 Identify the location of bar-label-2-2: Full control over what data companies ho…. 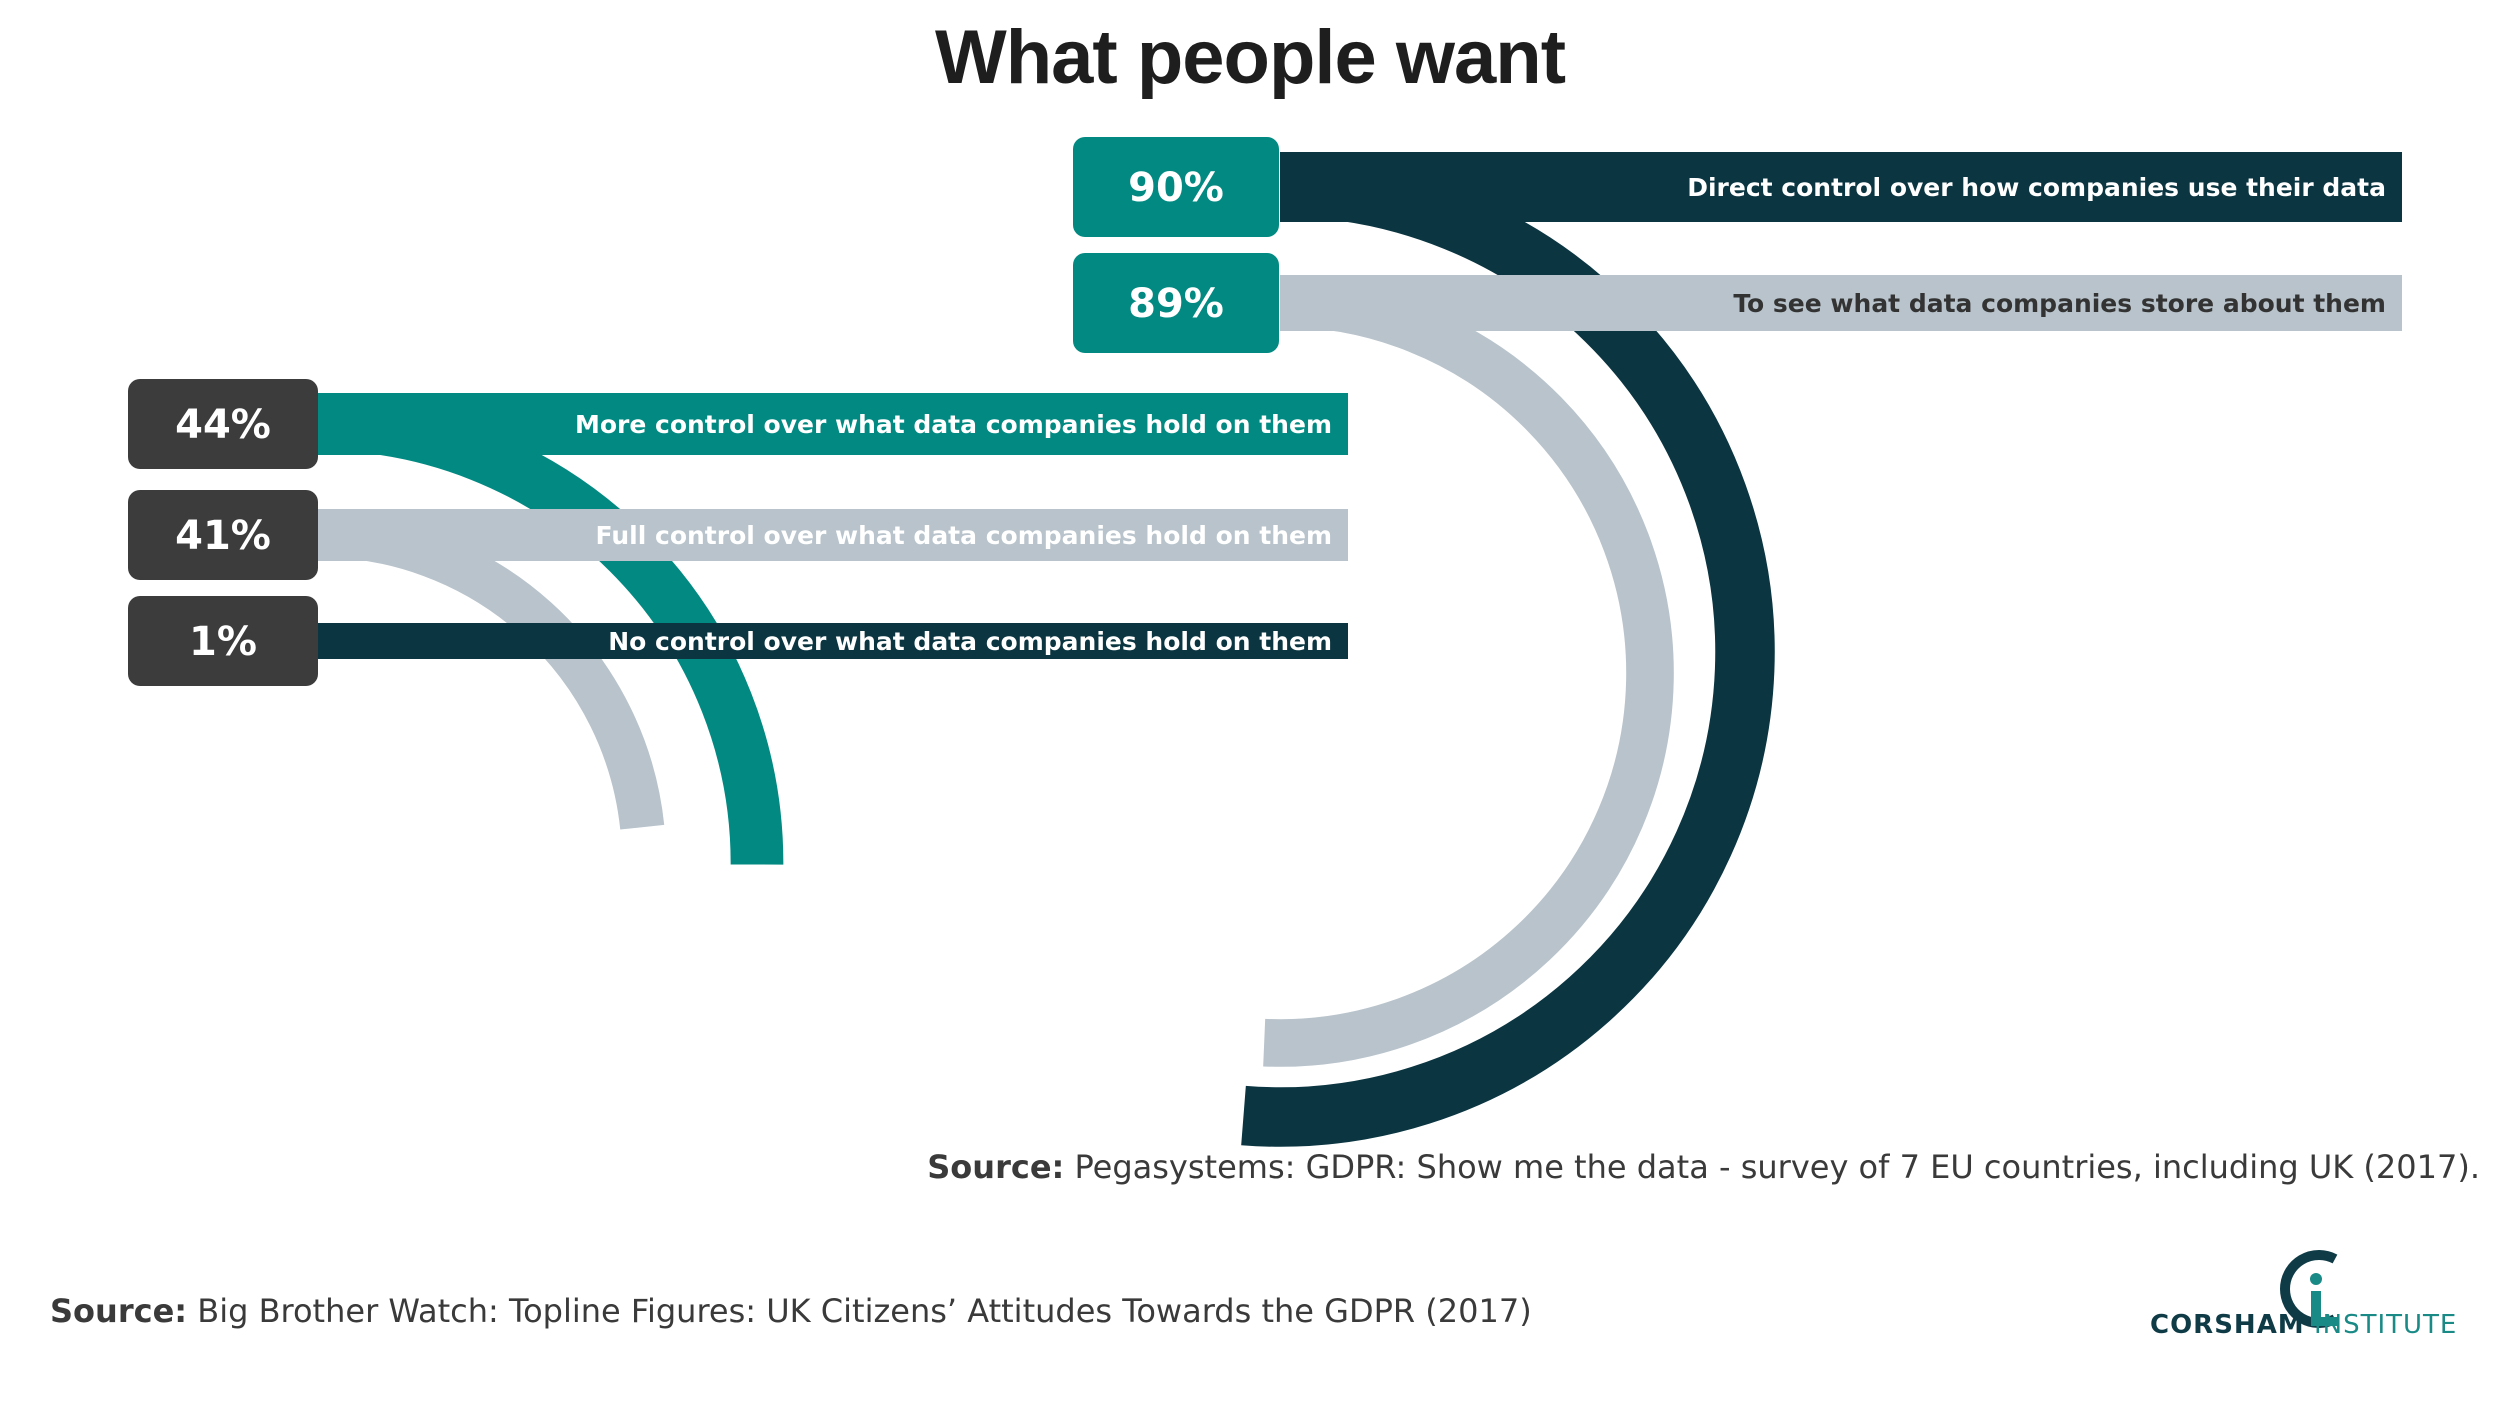
(964, 535).